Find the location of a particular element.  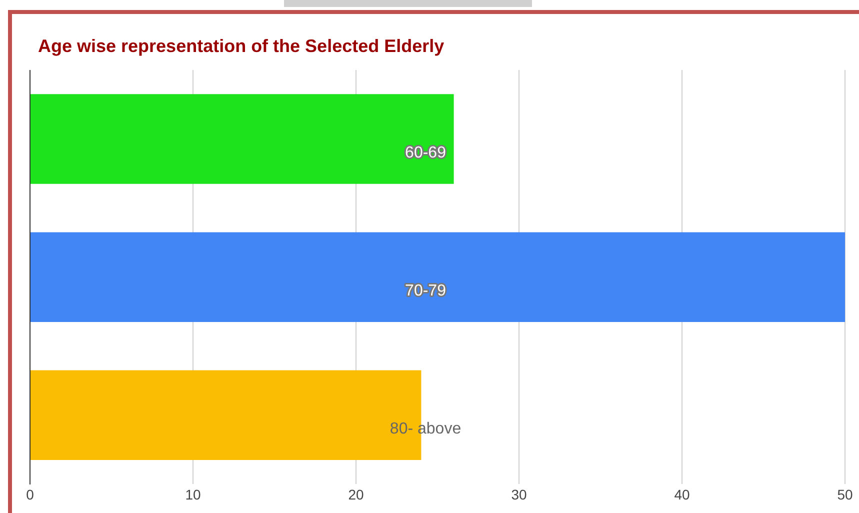

x-tick-label: 0 is located at coordinates (30, 494).